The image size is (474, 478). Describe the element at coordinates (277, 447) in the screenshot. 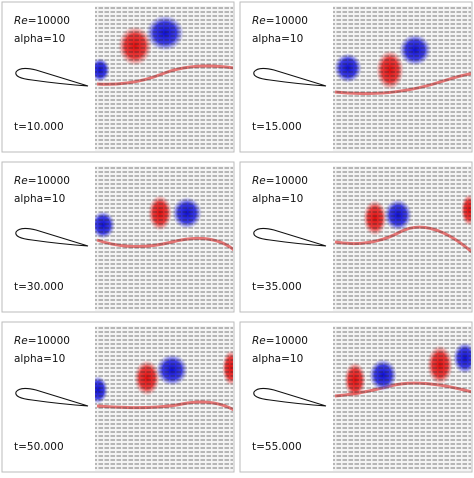

I see `time-label: t=55.000` at that location.